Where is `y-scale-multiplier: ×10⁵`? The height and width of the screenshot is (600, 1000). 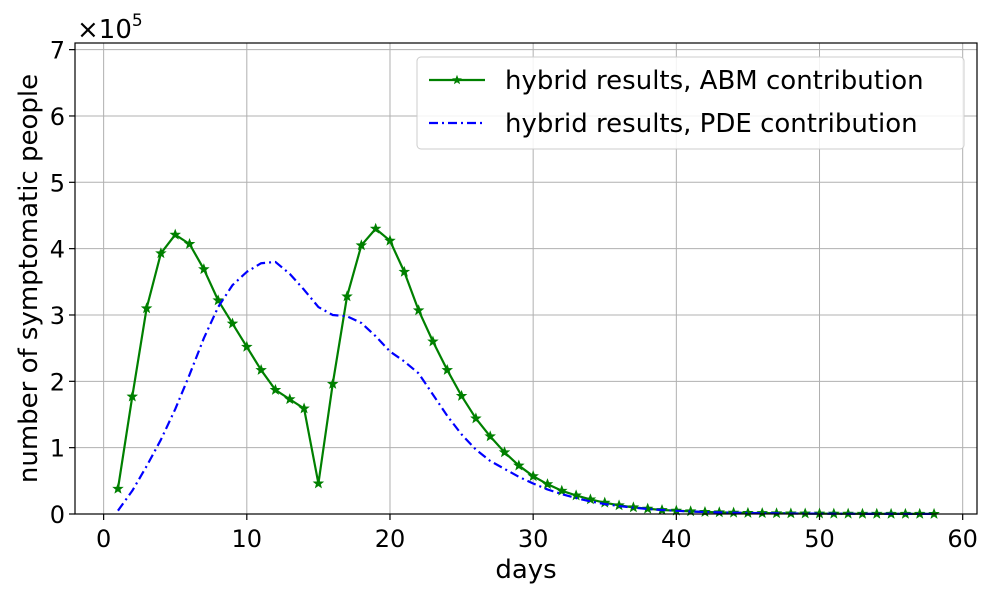
y-scale-multiplier: ×10⁵ is located at coordinates (110, 28).